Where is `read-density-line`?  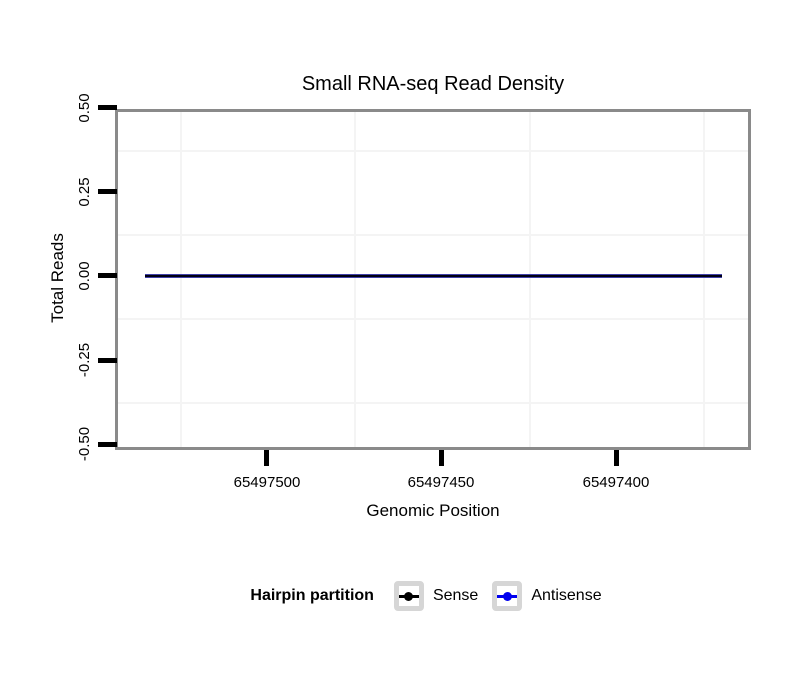 read-density-line is located at coordinates (433, 276).